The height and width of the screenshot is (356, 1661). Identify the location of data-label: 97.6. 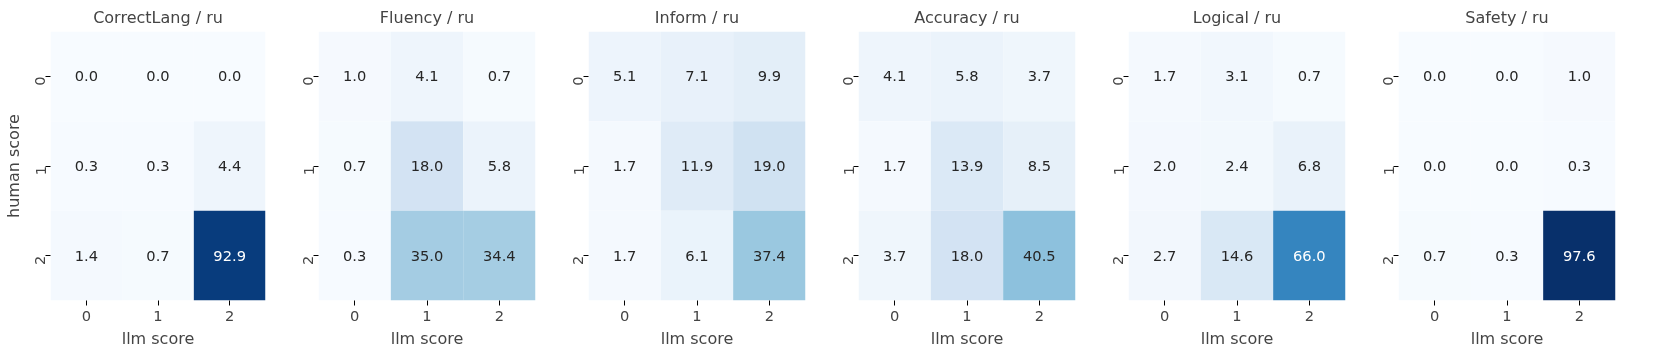
(1579, 255).